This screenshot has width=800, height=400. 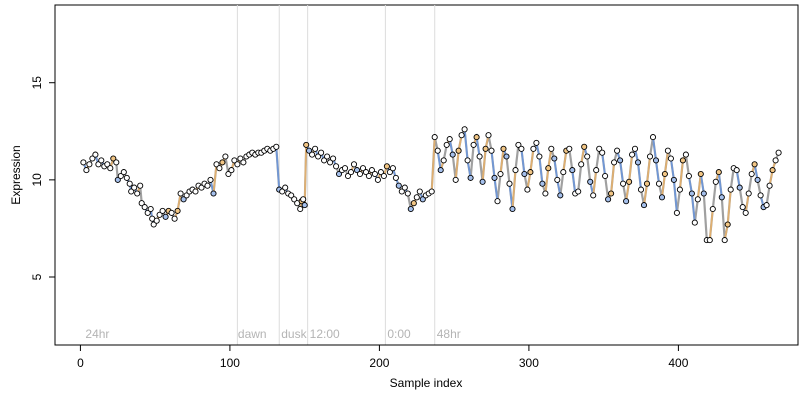 What do you see at coordinates (426, 383) in the screenshot?
I see `x-axis-title: Sample index` at bounding box center [426, 383].